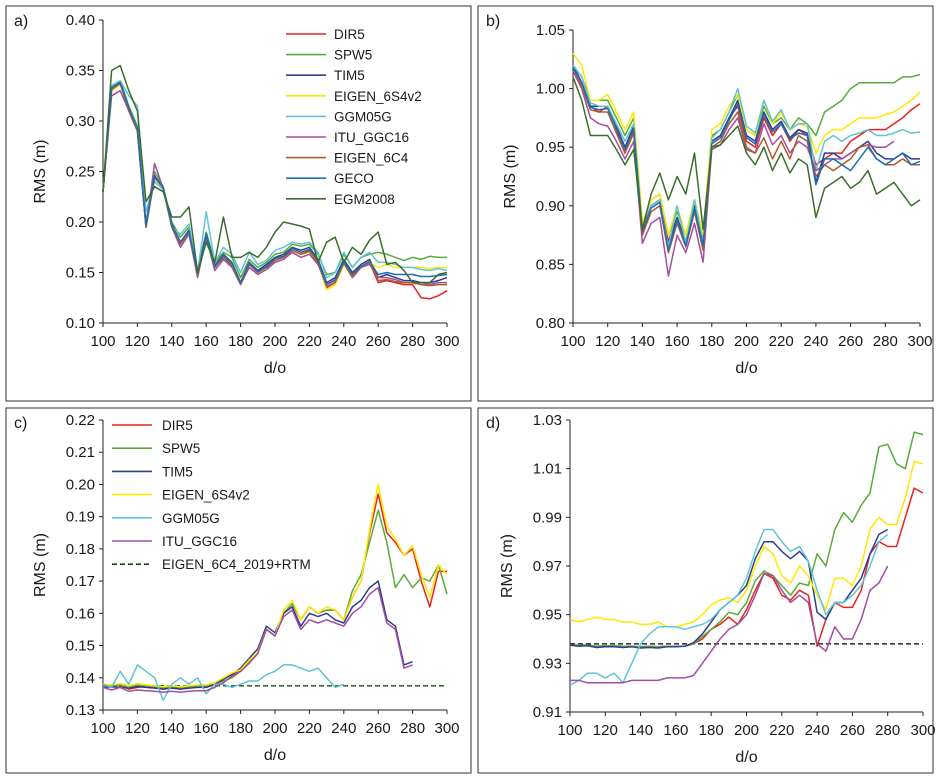 Image resolution: width=939 pixels, height=778 pixels. What do you see at coordinates (547, 566) in the screenshot?
I see `y-tick-label: 0.97` at bounding box center [547, 566].